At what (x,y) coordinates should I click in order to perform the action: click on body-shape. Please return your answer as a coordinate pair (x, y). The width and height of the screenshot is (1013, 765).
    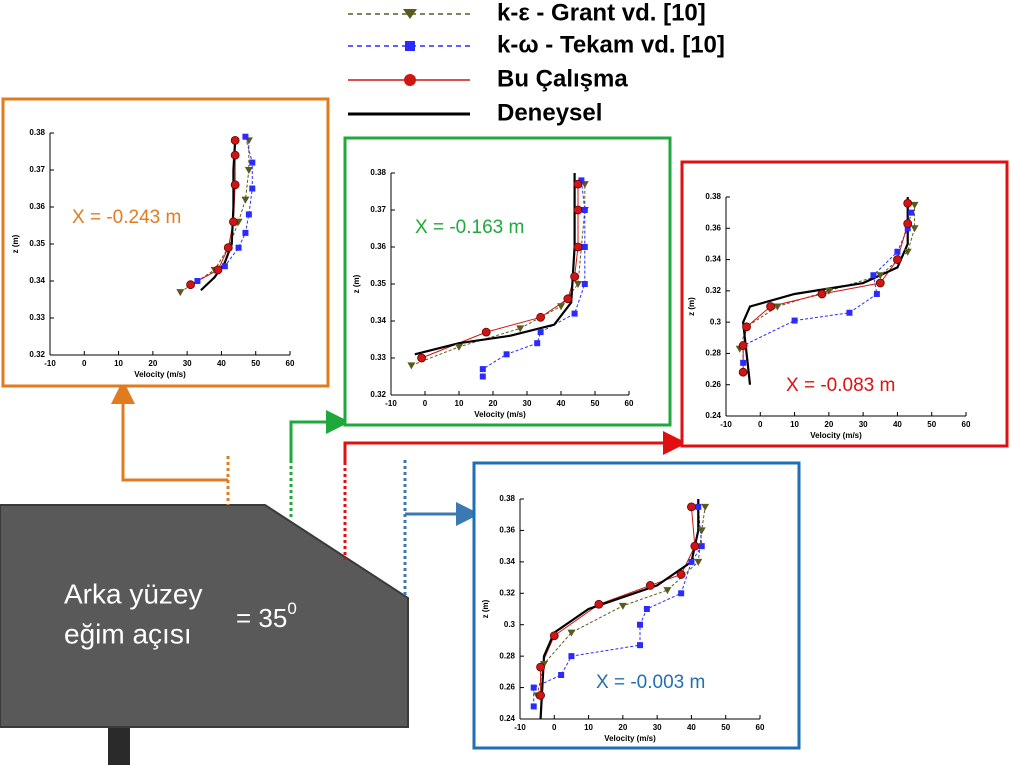
    Looking at the image, I should click on (204, 616).